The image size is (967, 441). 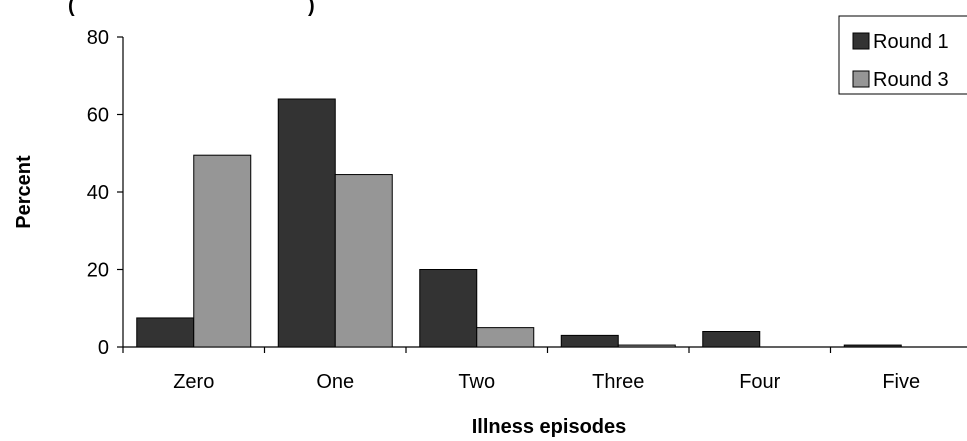 I want to click on legend: Round 1 Round 3, so click(x=902, y=55).